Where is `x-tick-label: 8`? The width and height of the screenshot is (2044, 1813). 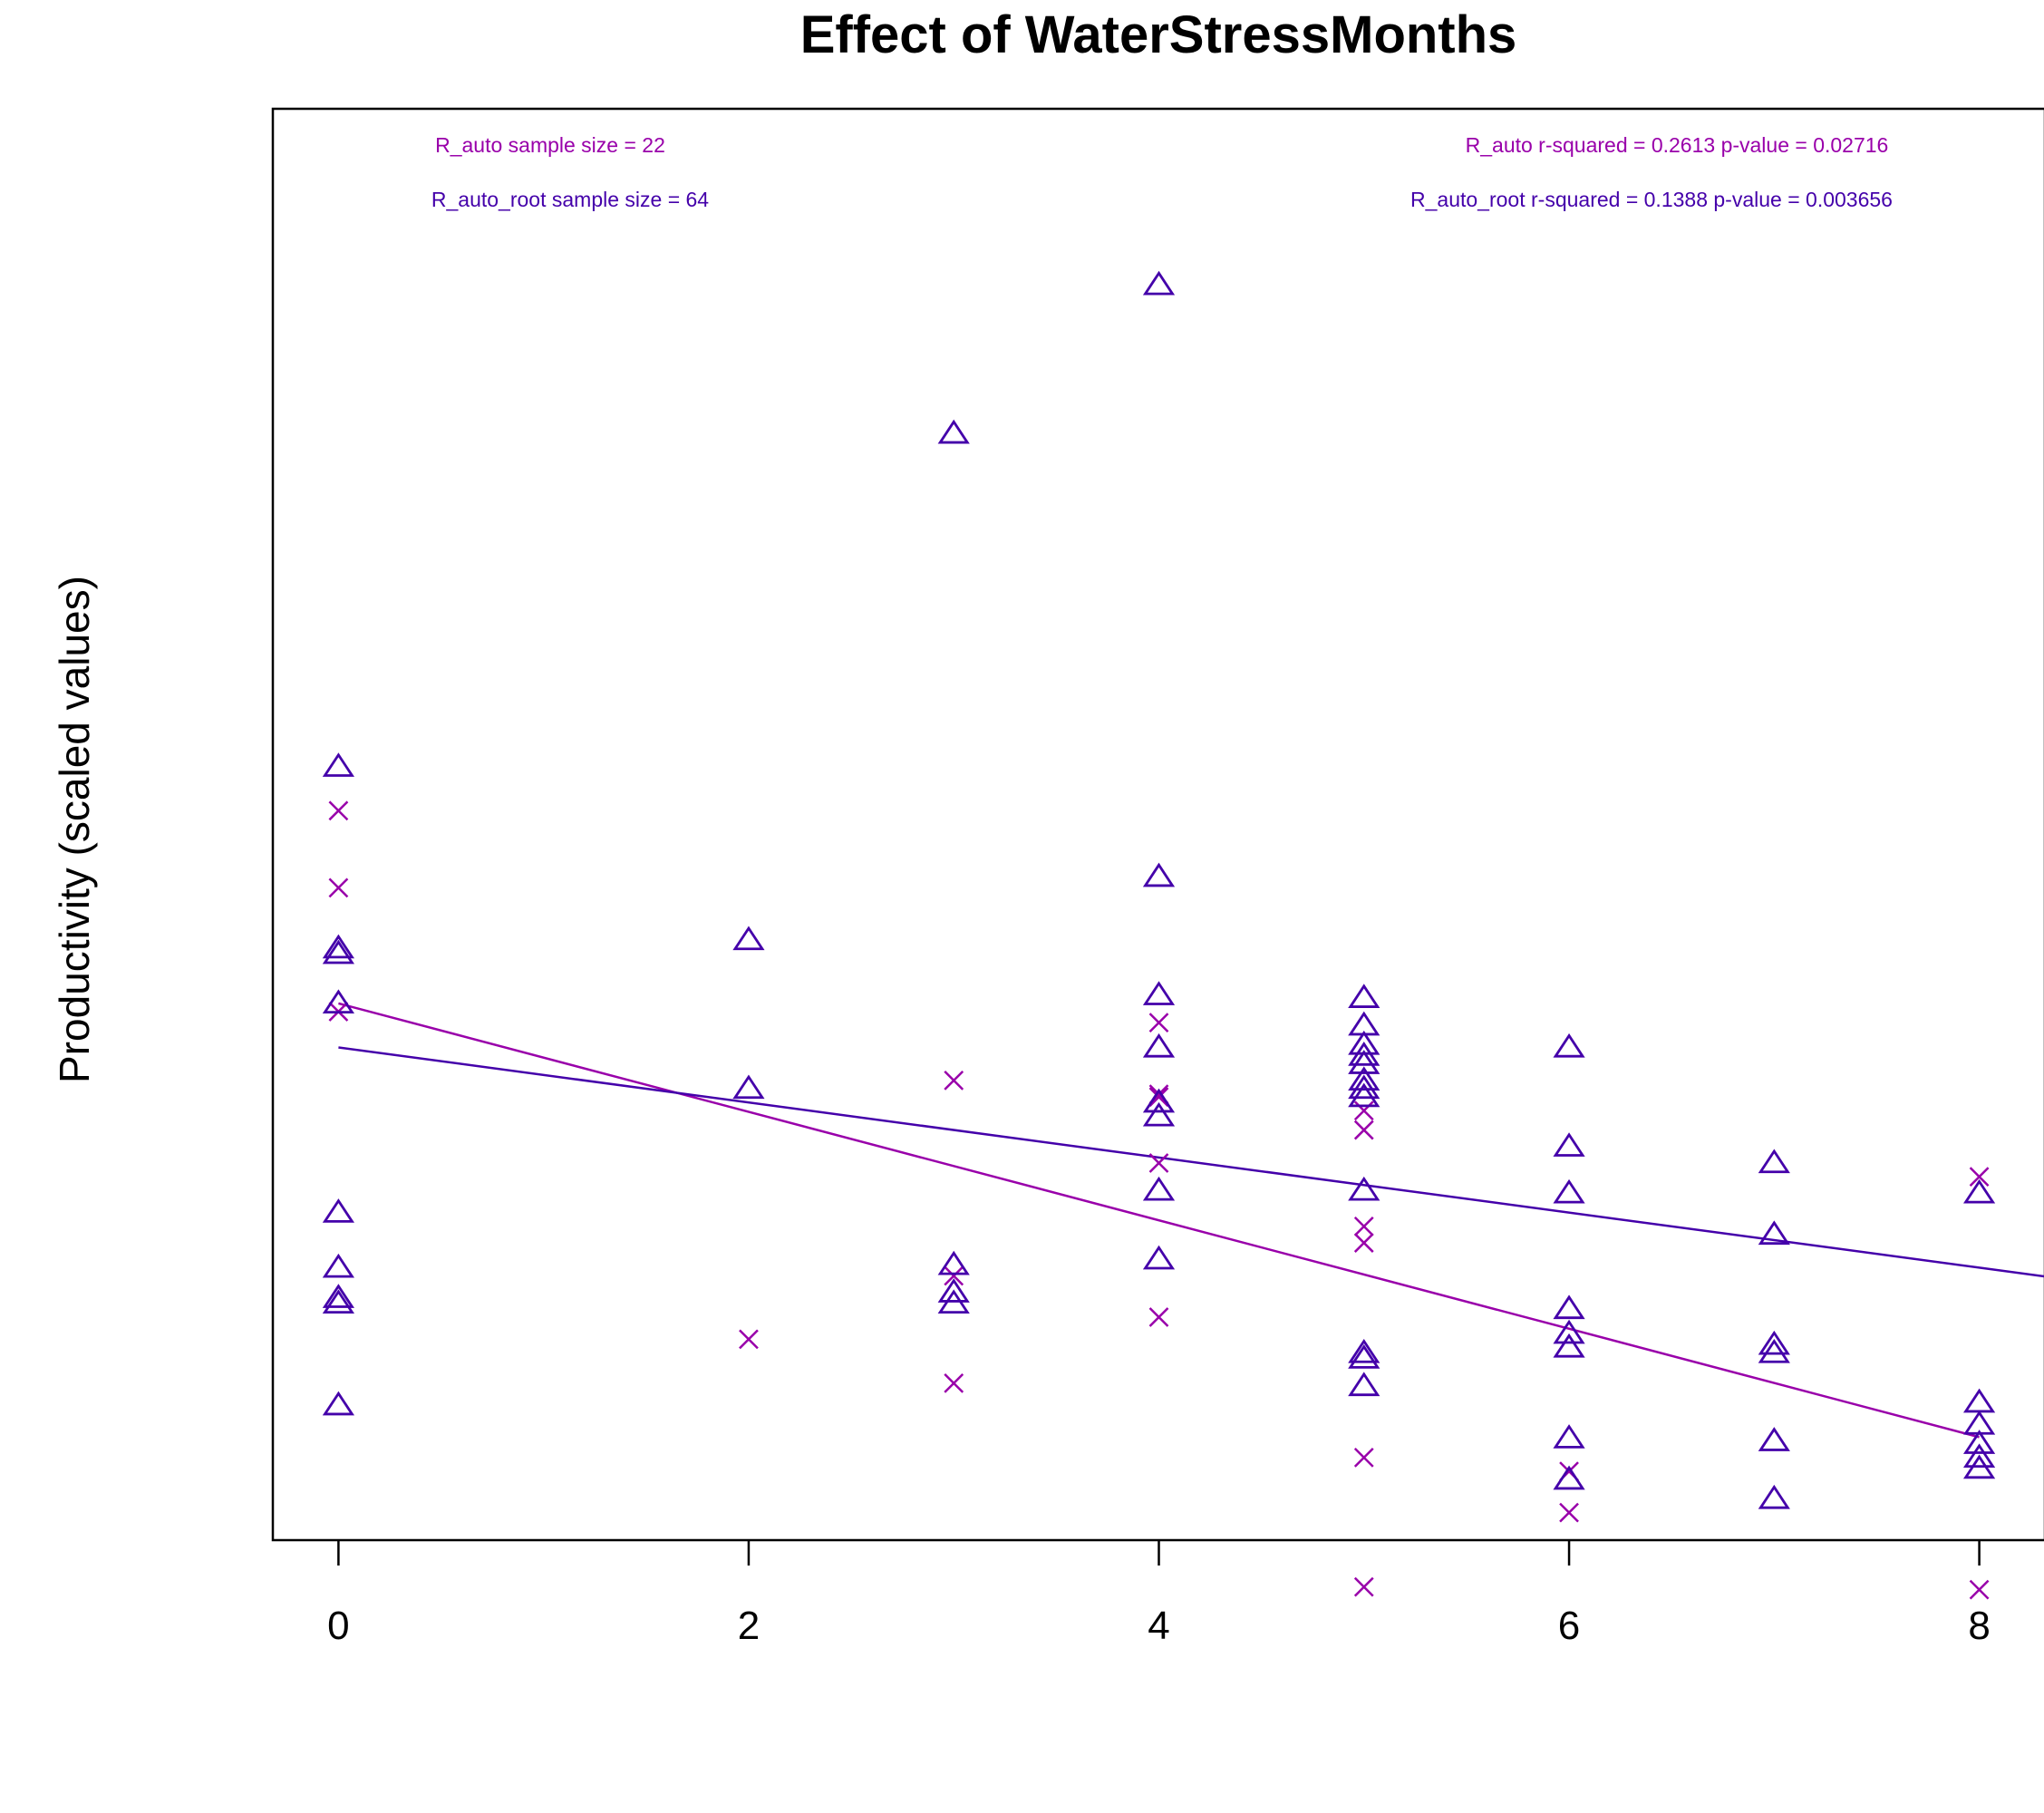 x-tick-label: 8 is located at coordinates (1979, 1626).